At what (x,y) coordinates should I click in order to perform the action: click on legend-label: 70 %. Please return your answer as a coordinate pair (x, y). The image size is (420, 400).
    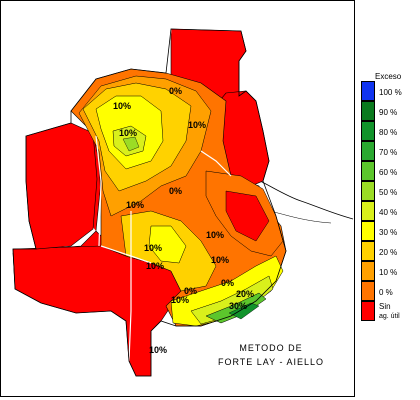
    Looking at the image, I should click on (388, 152).